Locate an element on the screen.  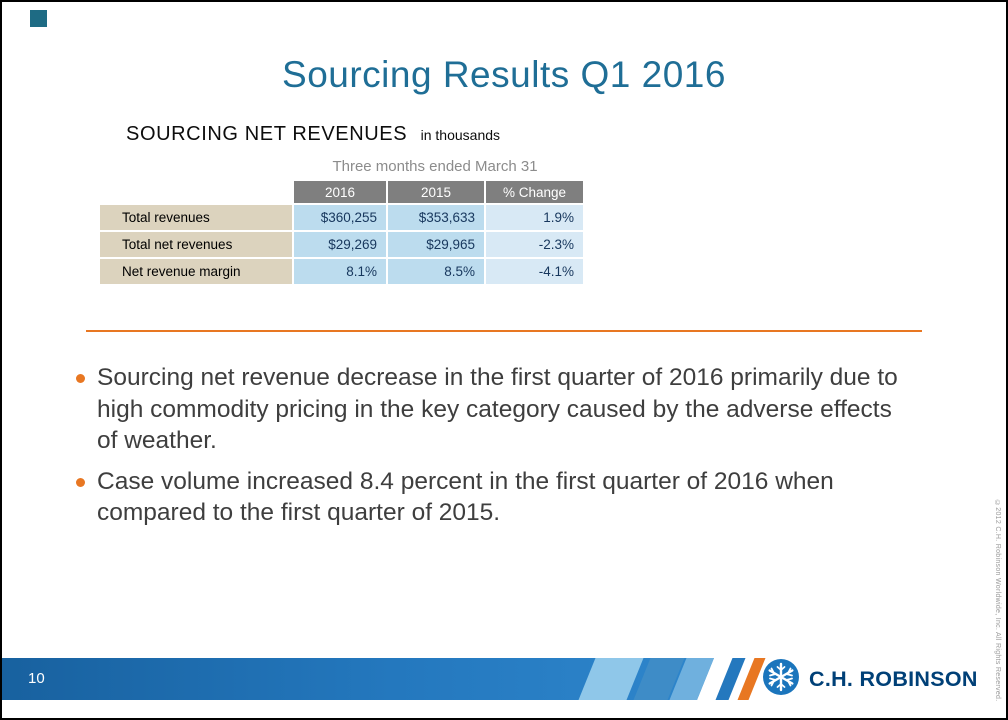
section-heading-note: in thousands is located at coordinates (460, 135).